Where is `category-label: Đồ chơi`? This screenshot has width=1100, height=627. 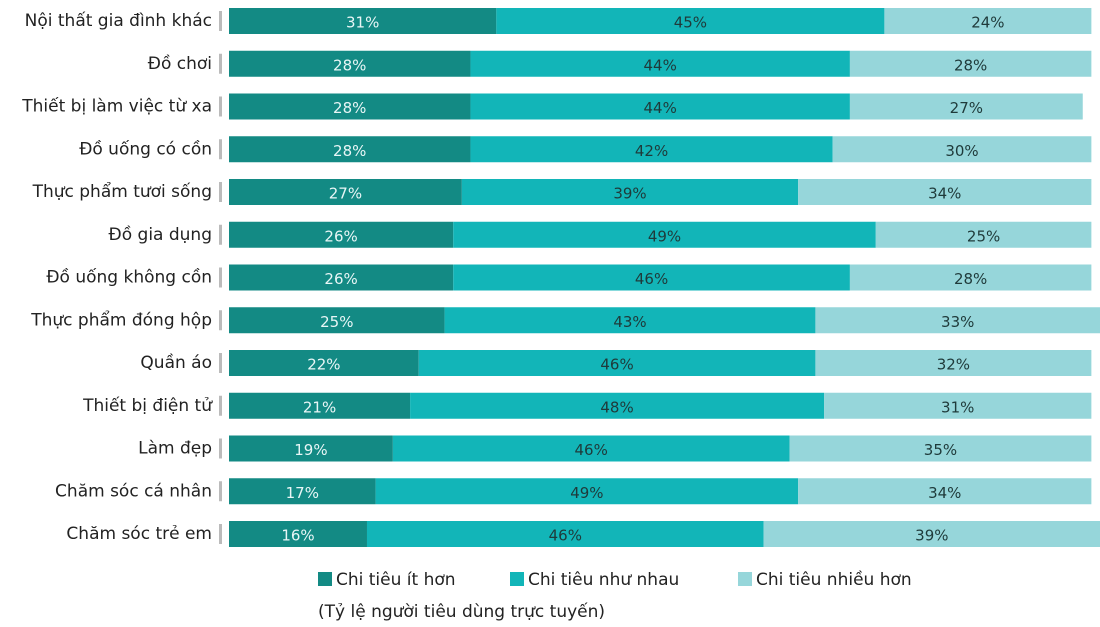 category-label: Đồ chơi is located at coordinates (180, 63).